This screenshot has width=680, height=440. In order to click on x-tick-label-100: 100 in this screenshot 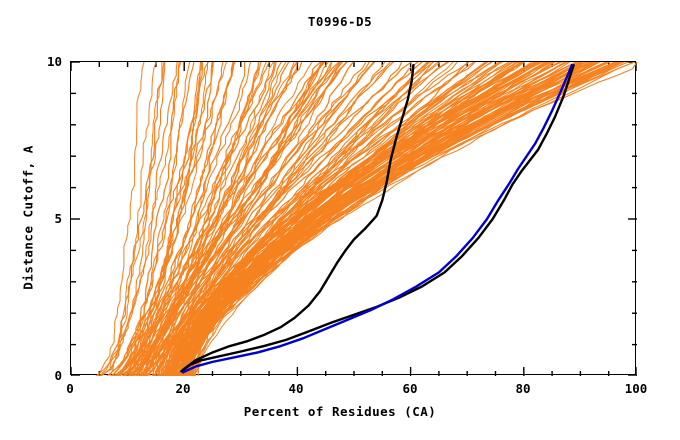, I will do `click(636, 388)`.